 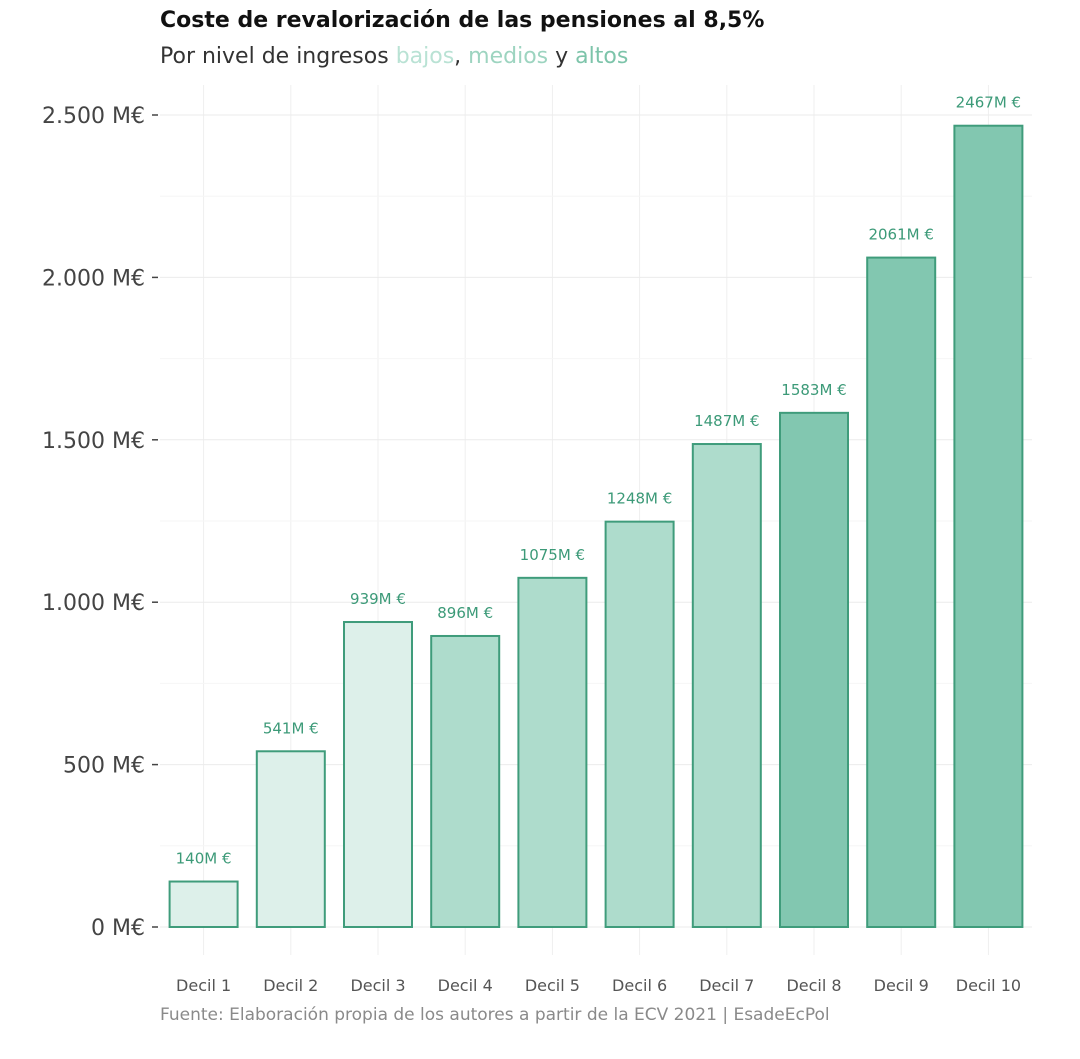 What do you see at coordinates (726, 421) in the screenshot?
I see `data-label: 1487M €` at bounding box center [726, 421].